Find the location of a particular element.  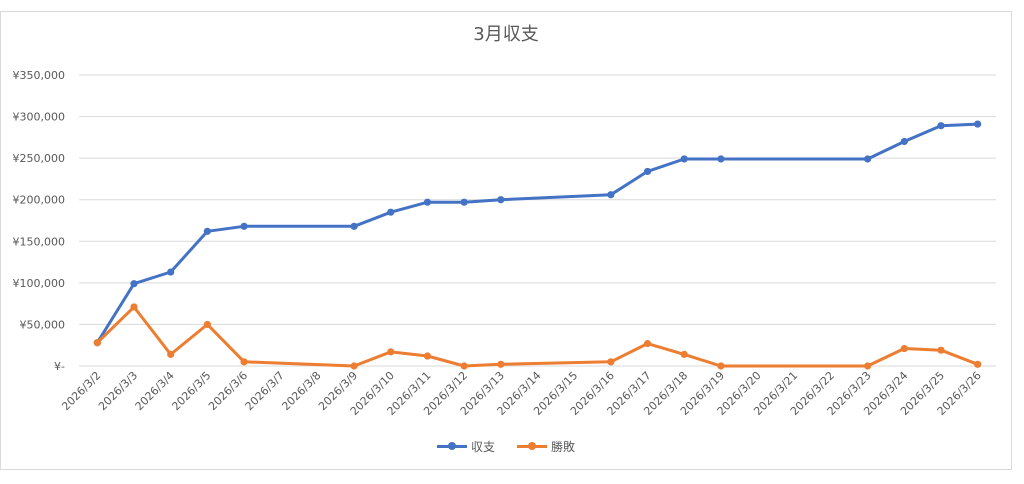

x-tick-label: 2026/3/4 is located at coordinates (155, 391).